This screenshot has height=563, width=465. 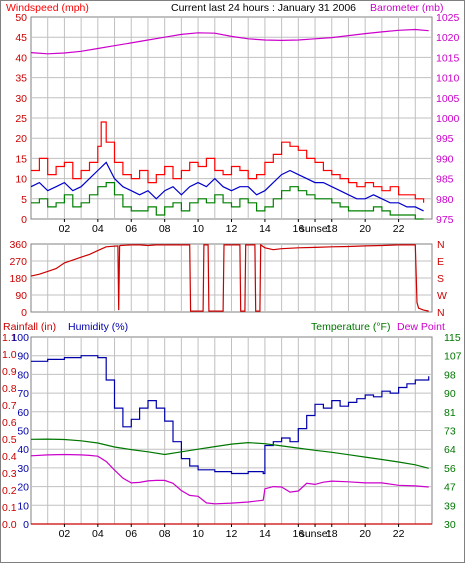 What do you see at coordinates (450, 450) in the screenshot?
I see `temperature-tick-label: 64` at bounding box center [450, 450].